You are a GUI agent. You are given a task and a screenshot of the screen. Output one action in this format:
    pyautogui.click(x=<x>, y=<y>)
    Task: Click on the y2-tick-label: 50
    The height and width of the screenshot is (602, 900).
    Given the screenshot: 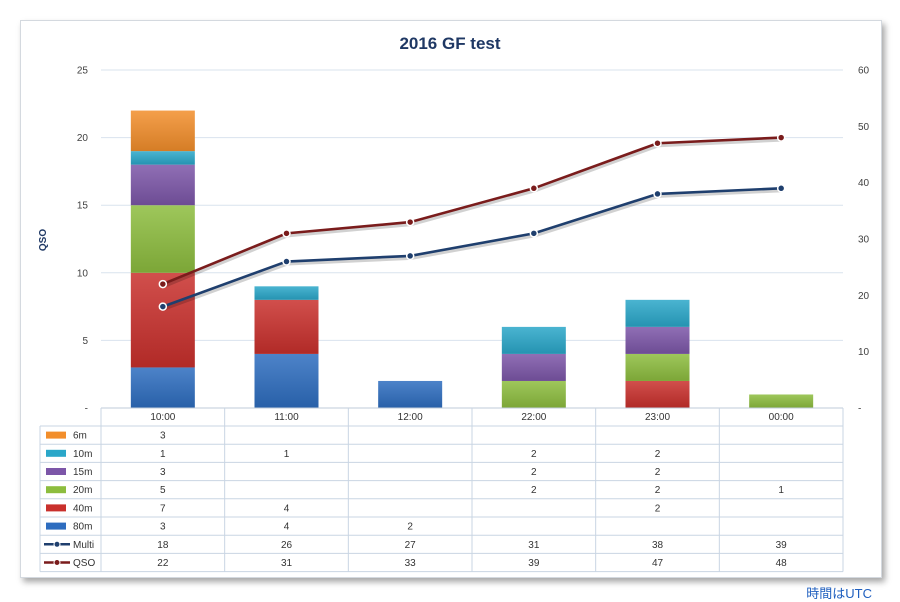 What is the action you would take?
    pyautogui.click(x=864, y=127)
    